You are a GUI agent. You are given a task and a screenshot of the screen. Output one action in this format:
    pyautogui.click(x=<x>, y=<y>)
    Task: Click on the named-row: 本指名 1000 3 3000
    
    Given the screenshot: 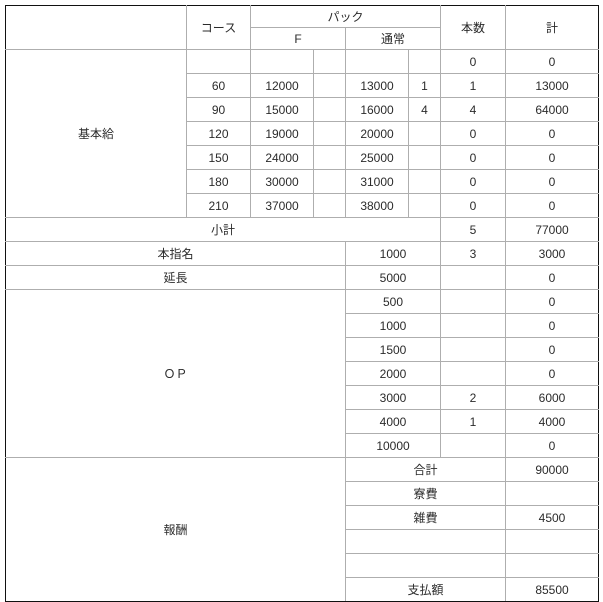 What is the action you would take?
    pyautogui.click(x=302, y=253)
    